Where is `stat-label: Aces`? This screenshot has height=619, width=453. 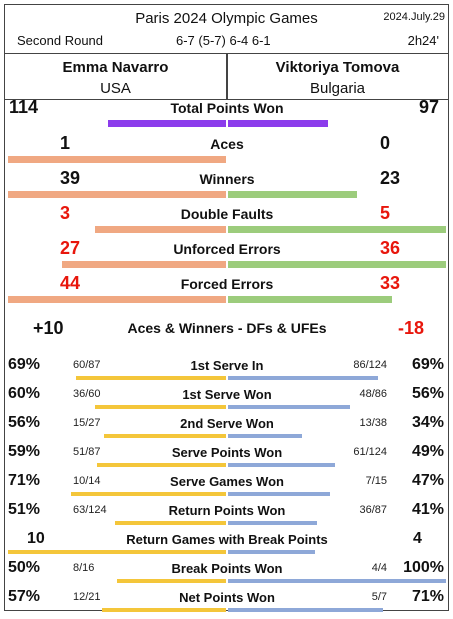
stat-label: Aces is located at coordinates (227, 144).